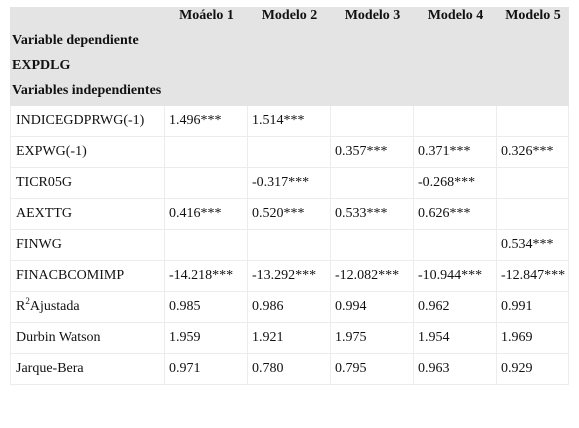  Describe the element at coordinates (54, 306) in the screenshot. I see `label-rest: Ajustada` at that location.